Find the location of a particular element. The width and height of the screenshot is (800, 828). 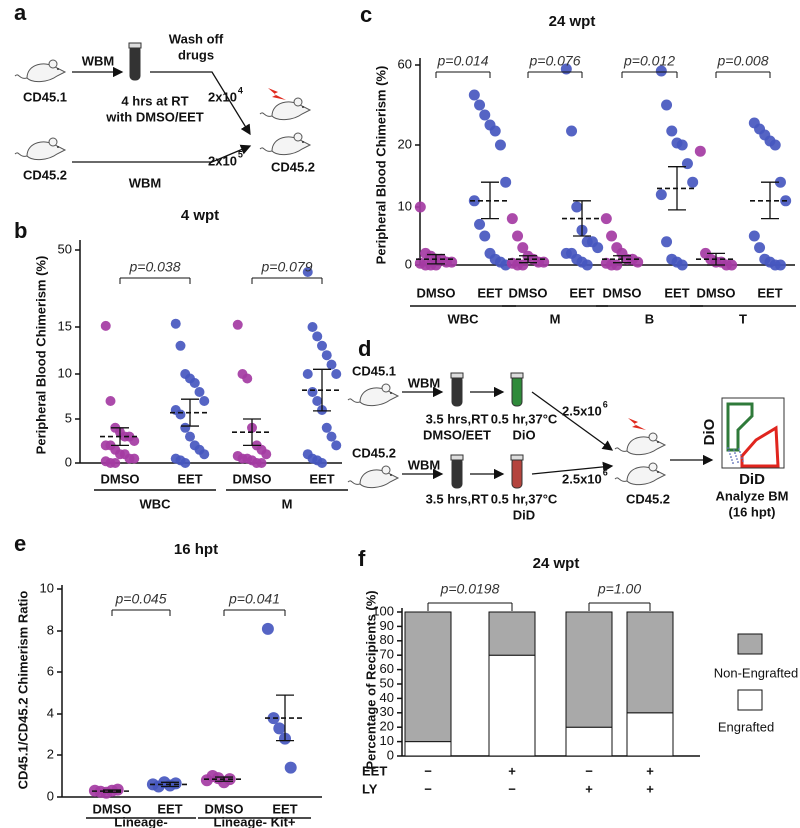

y-tick-label: 30 is located at coordinates (387, 711).